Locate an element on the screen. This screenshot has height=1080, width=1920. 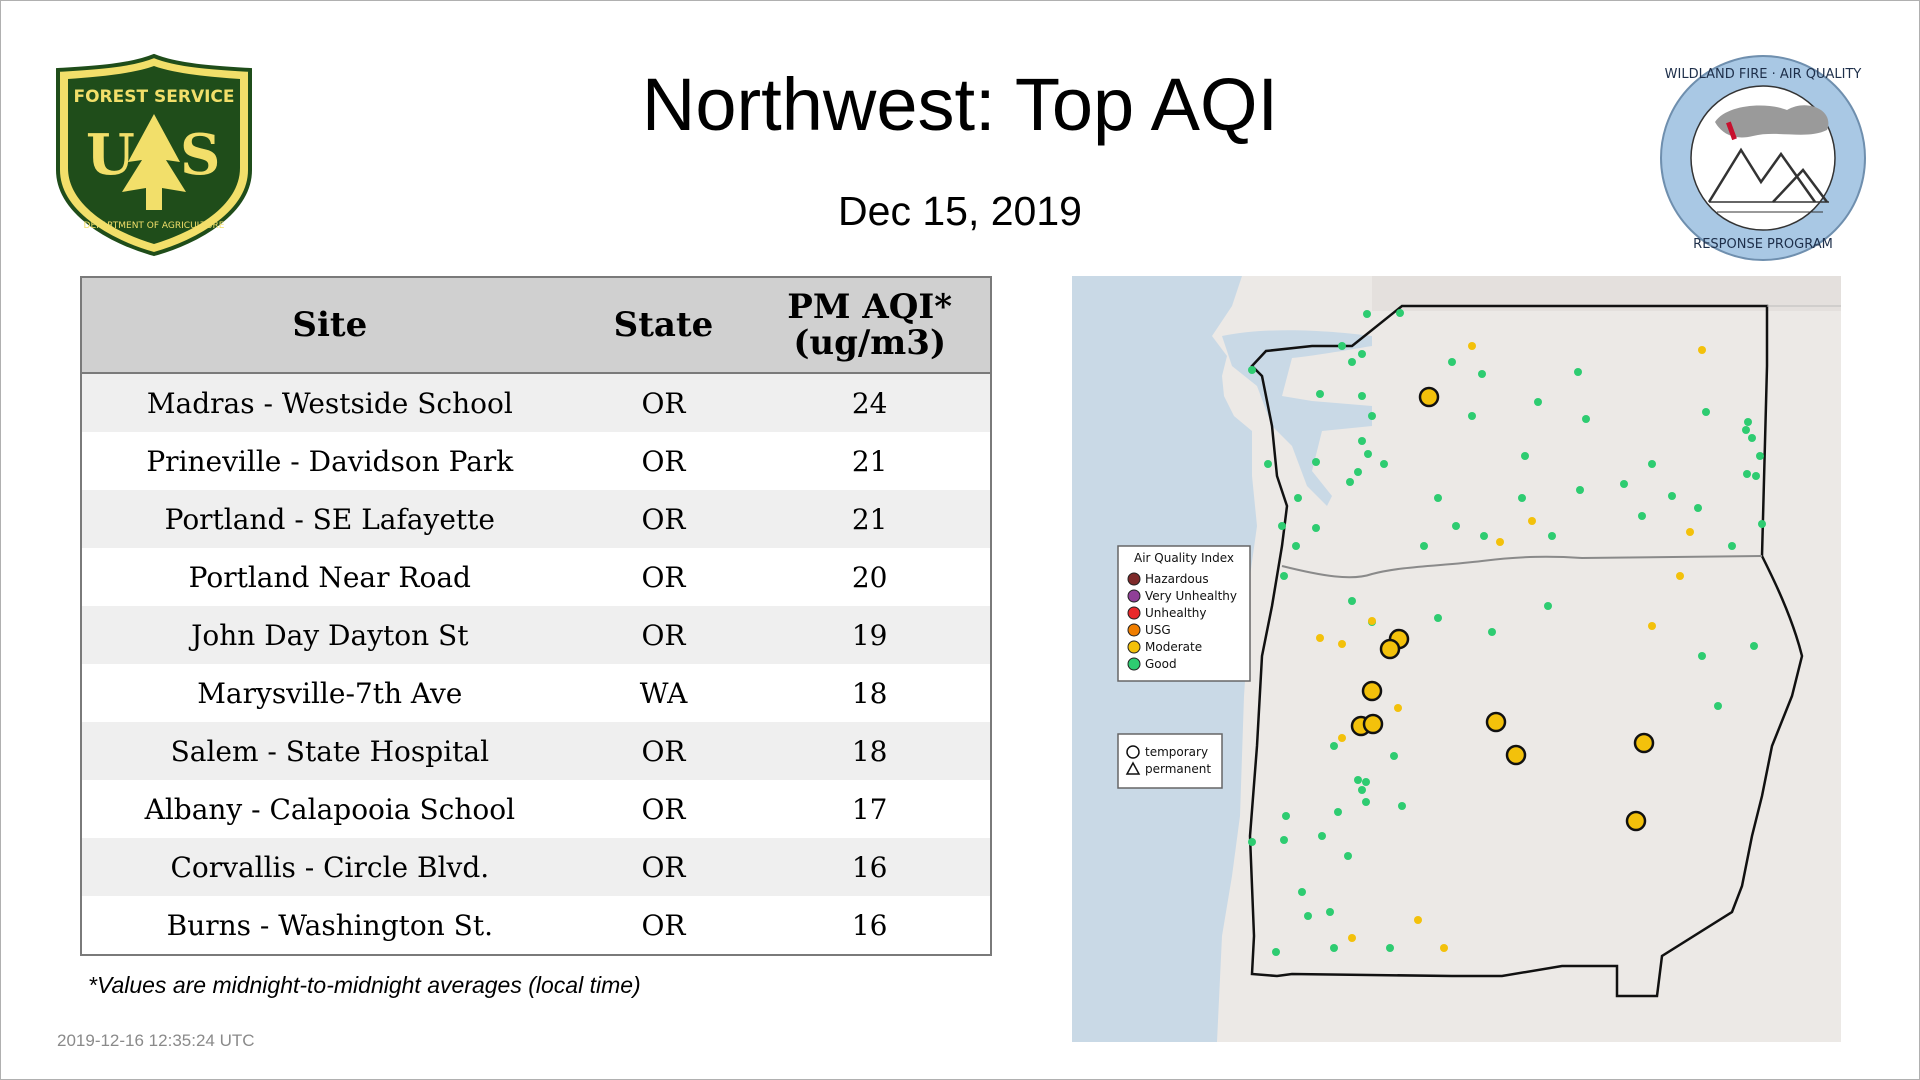
logo-wfaq-bottom-text: RESPONSE PROGRAM is located at coordinates (1763, 244).